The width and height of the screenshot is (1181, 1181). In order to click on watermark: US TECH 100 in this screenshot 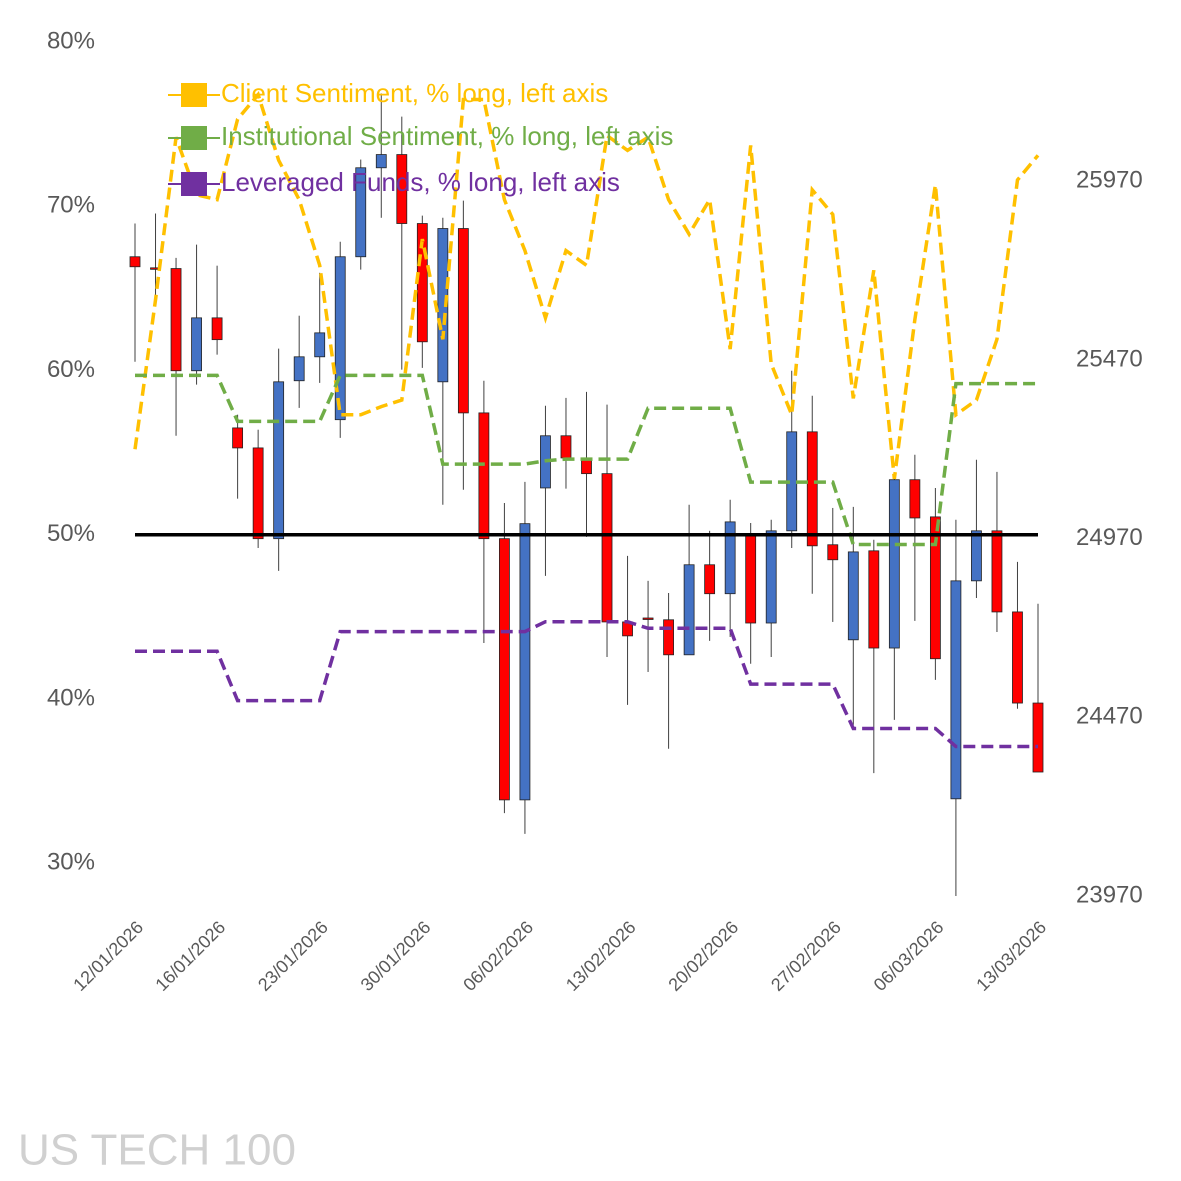, I will do `click(157, 1150)`.